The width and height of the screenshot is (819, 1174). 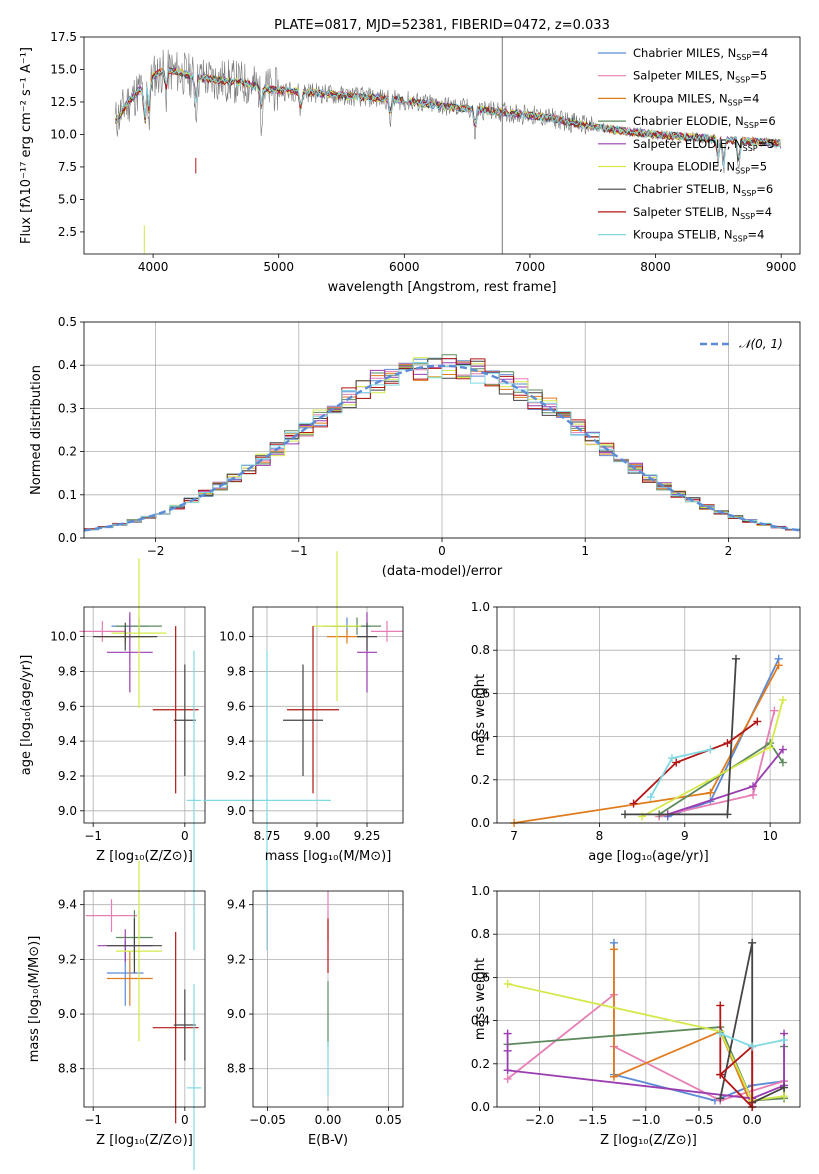 What do you see at coordinates (317, 836) in the screenshot?
I see `x-tick-label: 9.00` at bounding box center [317, 836].